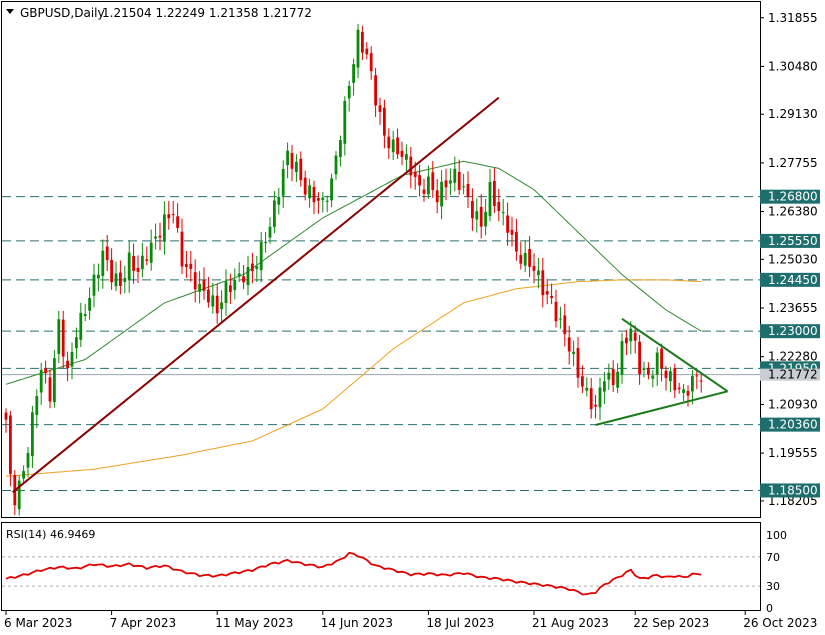 Image resolution: width=825 pixels, height=635 pixels. I want to click on triangle-upper-line, so click(675, 355).